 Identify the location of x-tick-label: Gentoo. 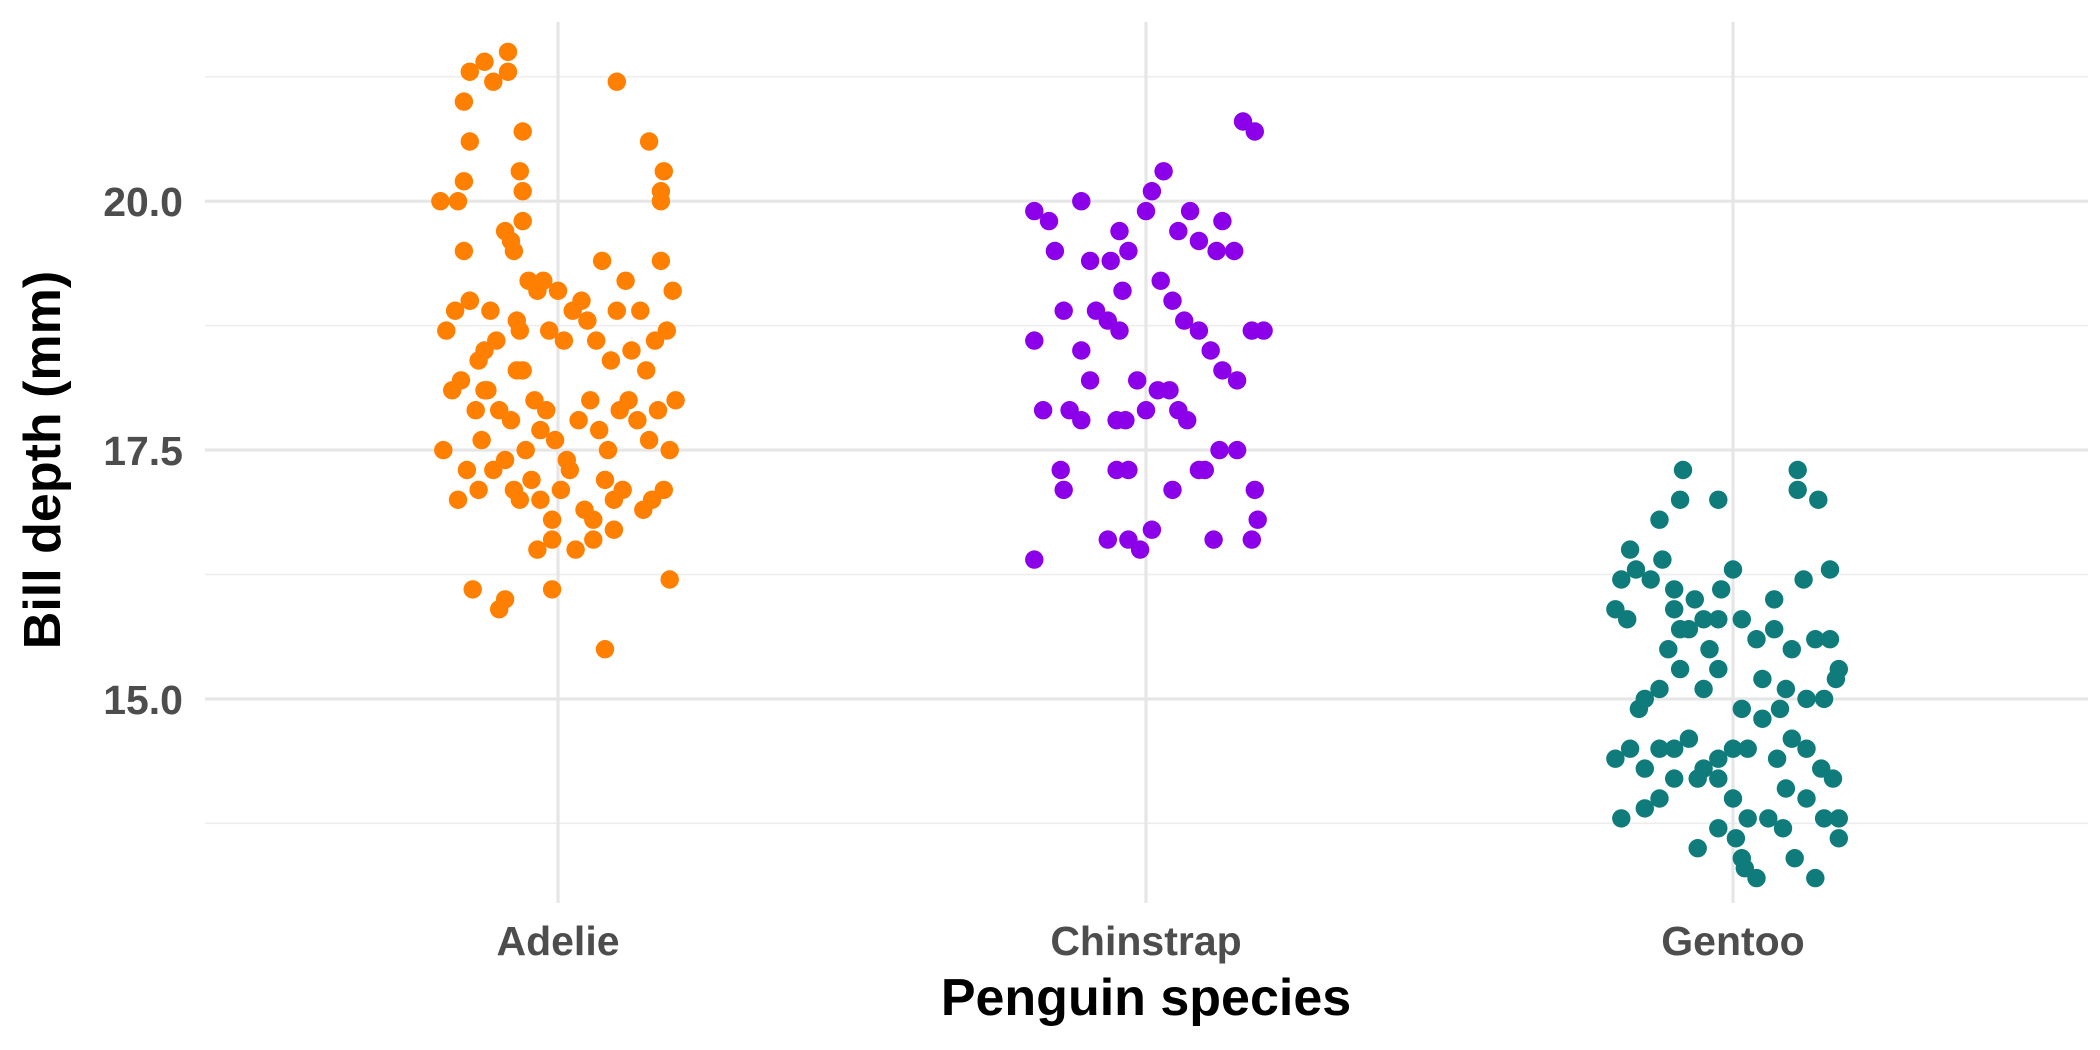
(1732, 941).